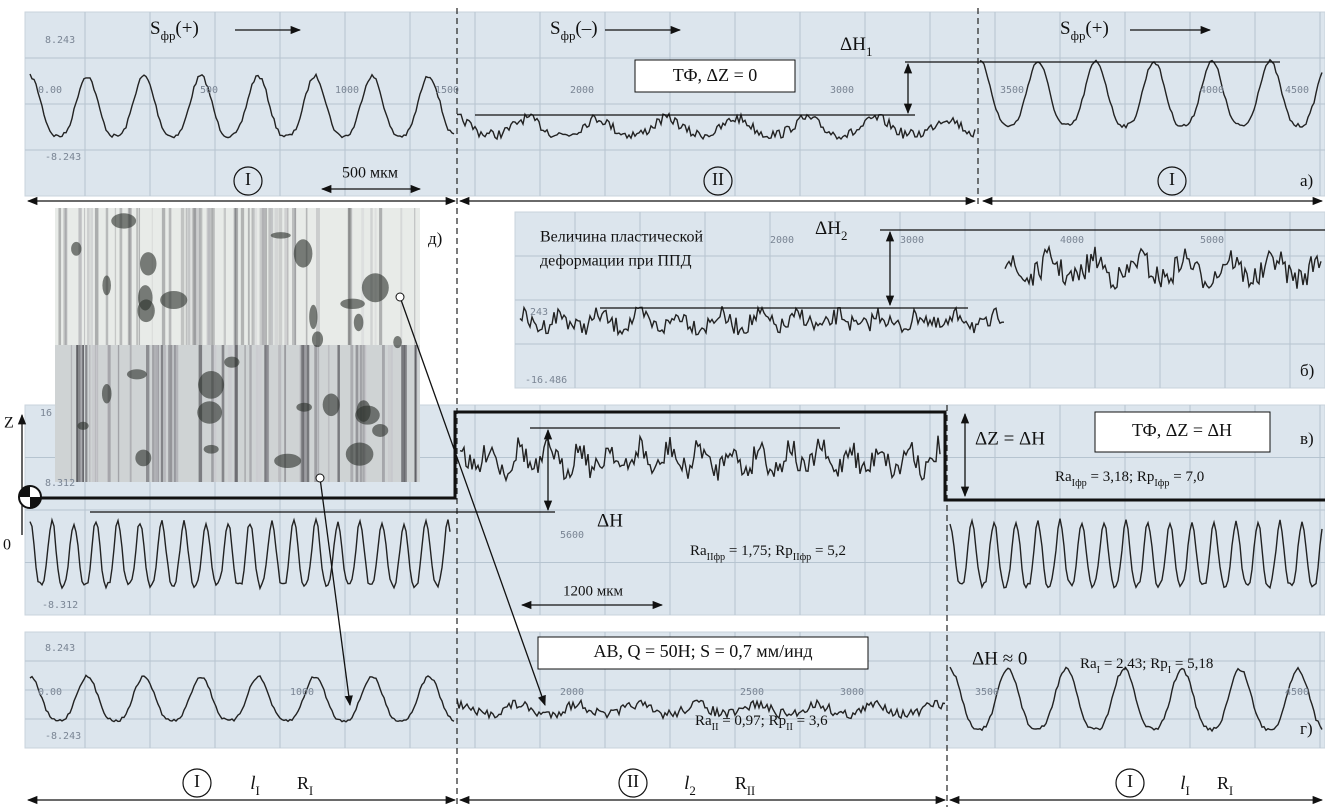 This screenshot has width=1325, height=807. I want to click on tick-label: 2500, so click(752, 692).